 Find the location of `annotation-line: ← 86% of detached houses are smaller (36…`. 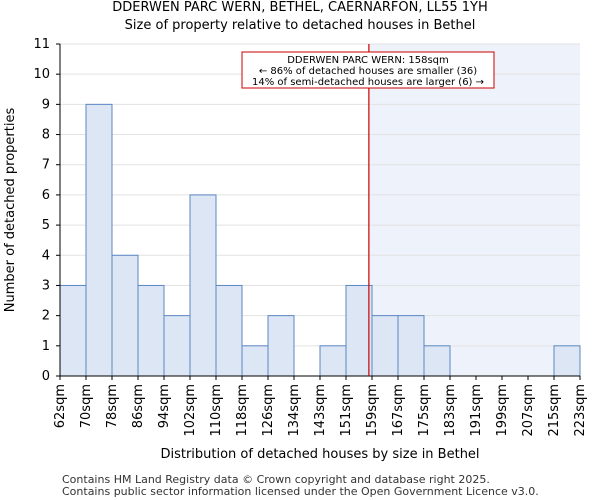

annotation-line: ← 86% of detached houses are smaller (36… is located at coordinates (368, 71).